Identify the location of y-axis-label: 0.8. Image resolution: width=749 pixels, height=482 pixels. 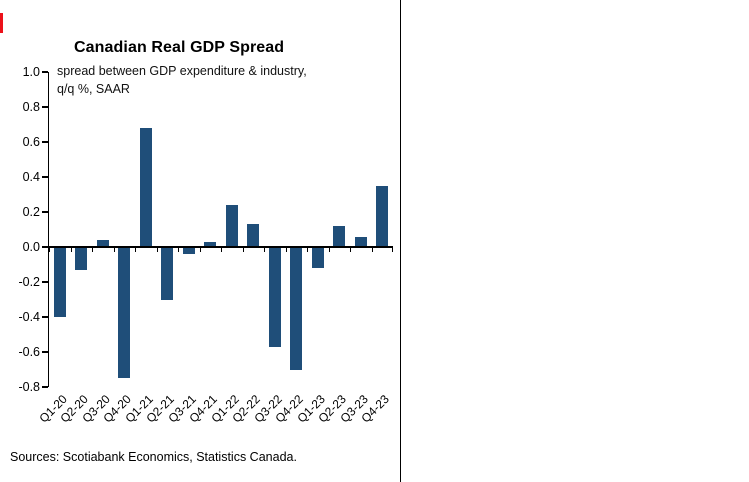
(31, 107).